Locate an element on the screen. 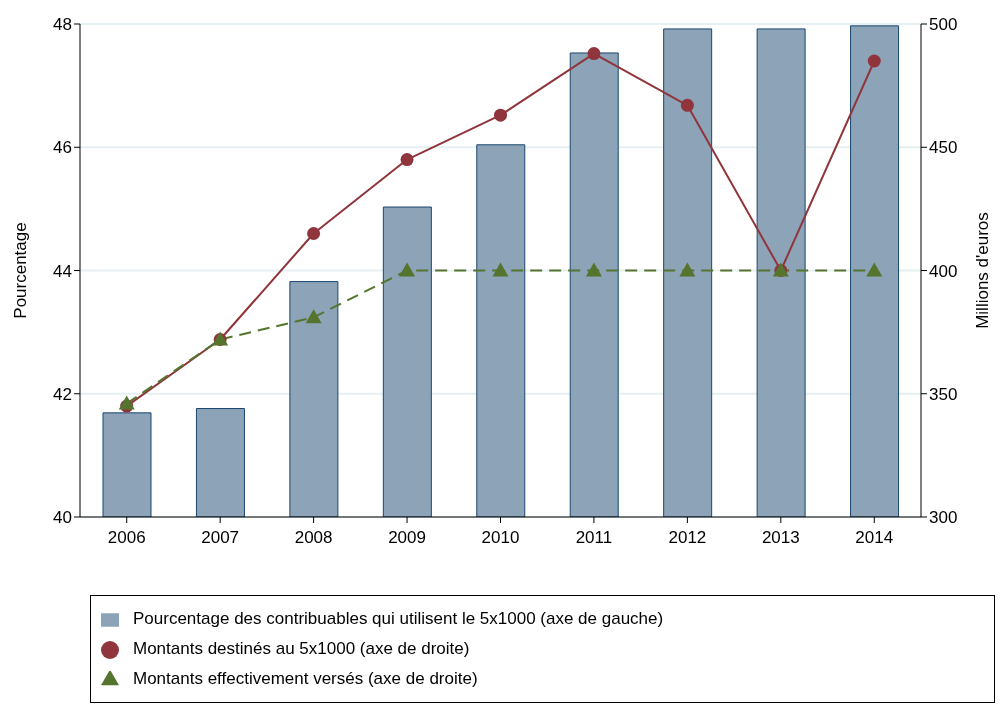  legend-label: Montants destinés au 5x1000 (axe de droite) is located at coordinates (301, 648).